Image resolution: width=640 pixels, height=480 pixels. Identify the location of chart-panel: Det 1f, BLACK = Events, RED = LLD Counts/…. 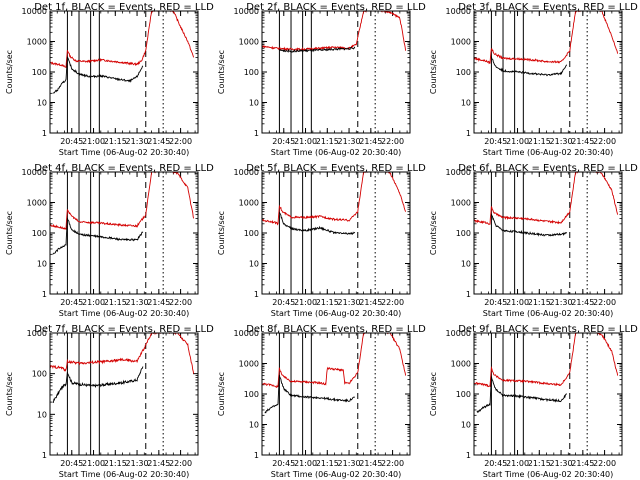
(109, 79).